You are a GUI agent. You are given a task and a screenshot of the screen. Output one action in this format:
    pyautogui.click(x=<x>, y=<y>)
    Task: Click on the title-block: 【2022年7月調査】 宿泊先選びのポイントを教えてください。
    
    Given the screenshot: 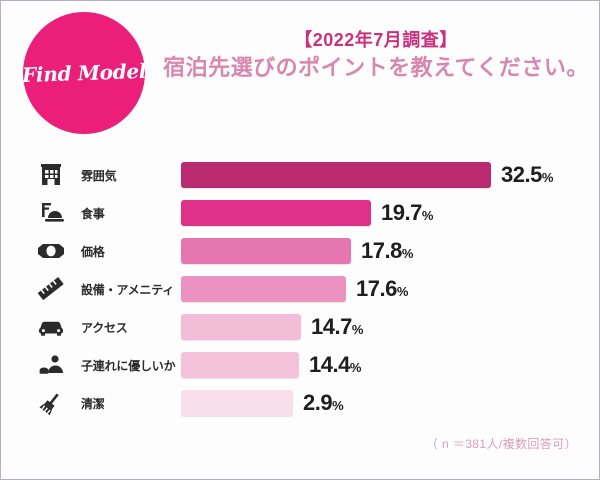 What is the action you would take?
    pyautogui.click(x=376, y=56)
    